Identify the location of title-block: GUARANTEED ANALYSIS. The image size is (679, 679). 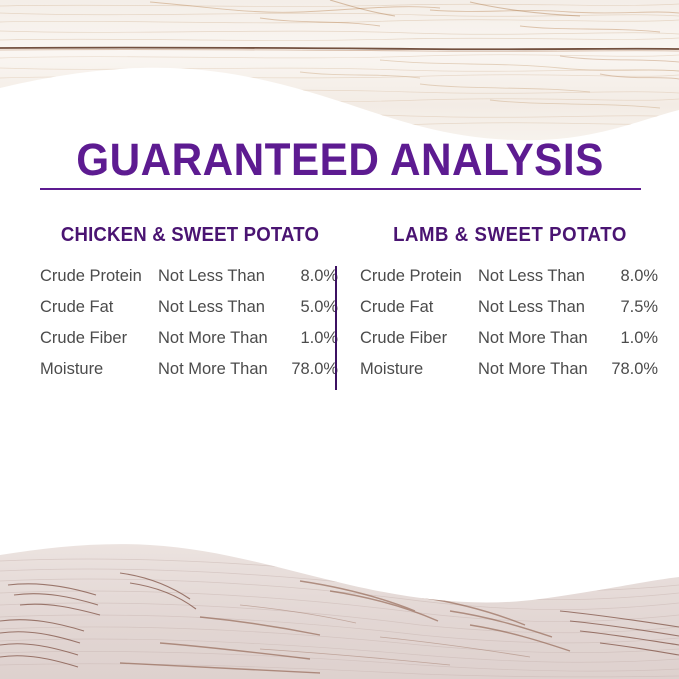
(340, 160).